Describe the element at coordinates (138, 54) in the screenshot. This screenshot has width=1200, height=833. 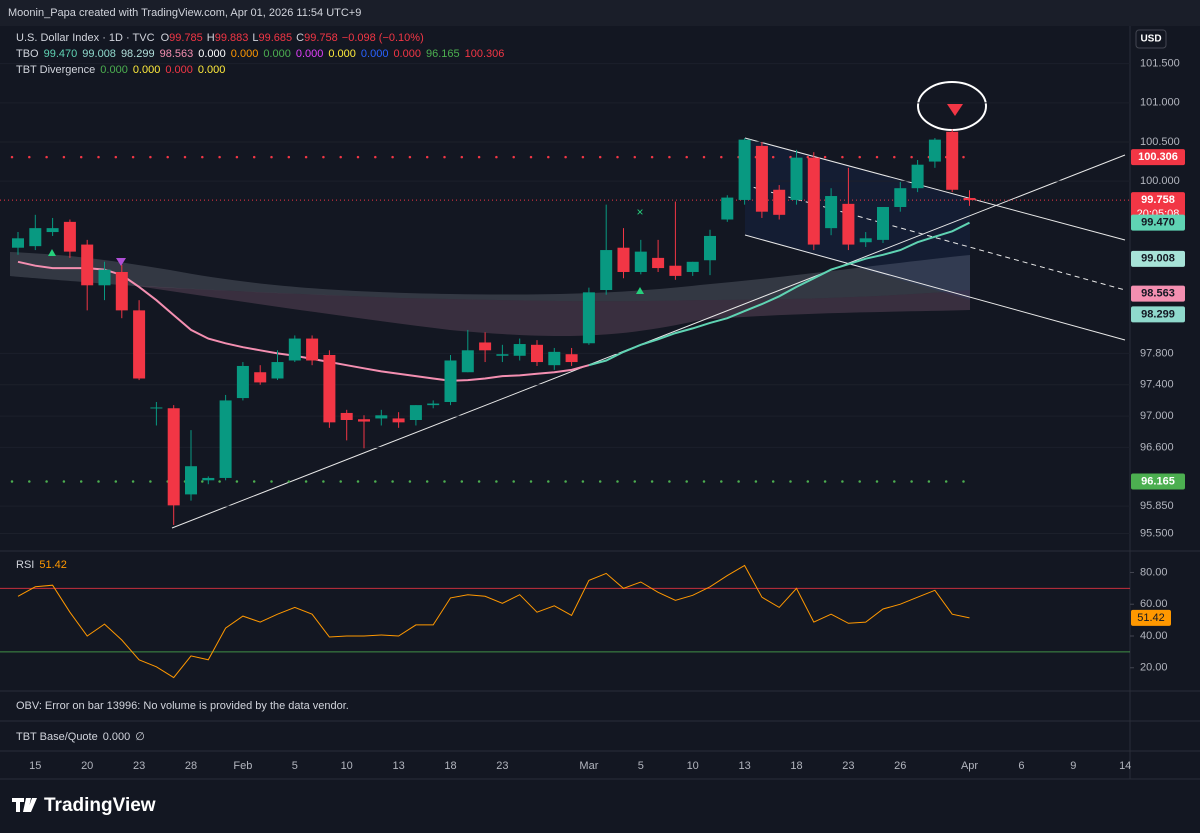
I see `indicator-value: 98.299` at that location.